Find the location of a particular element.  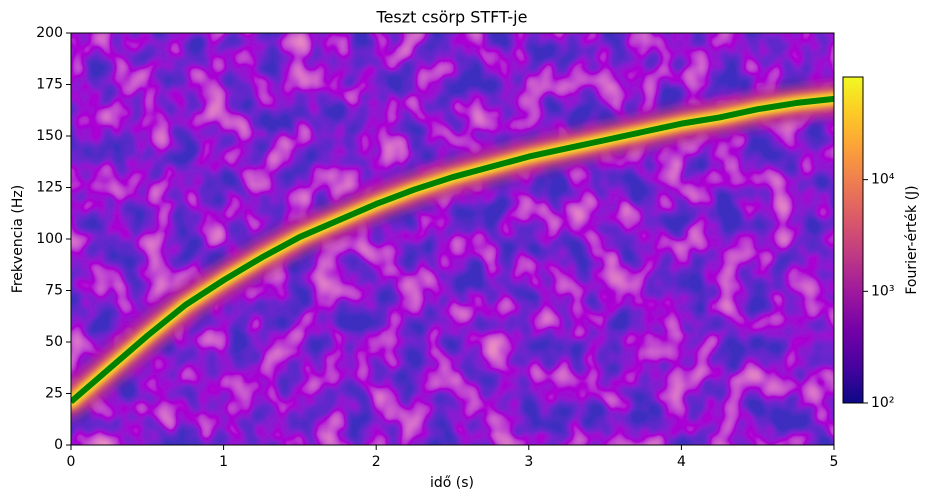

x-tick-label: 3 is located at coordinates (528, 462).